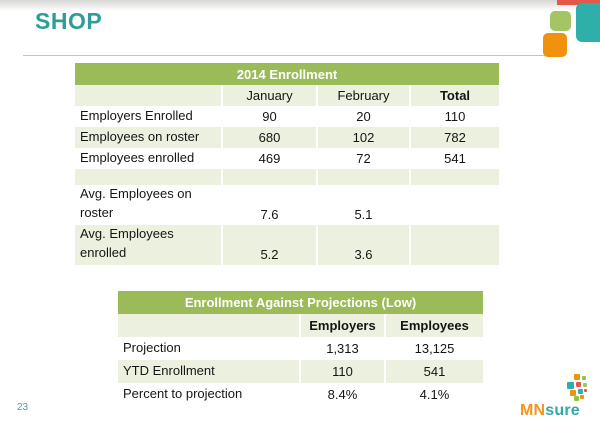 The width and height of the screenshot is (600, 427). Describe the element at coordinates (269, 245) in the screenshot. I see `cell-value: 5.2` at that location.